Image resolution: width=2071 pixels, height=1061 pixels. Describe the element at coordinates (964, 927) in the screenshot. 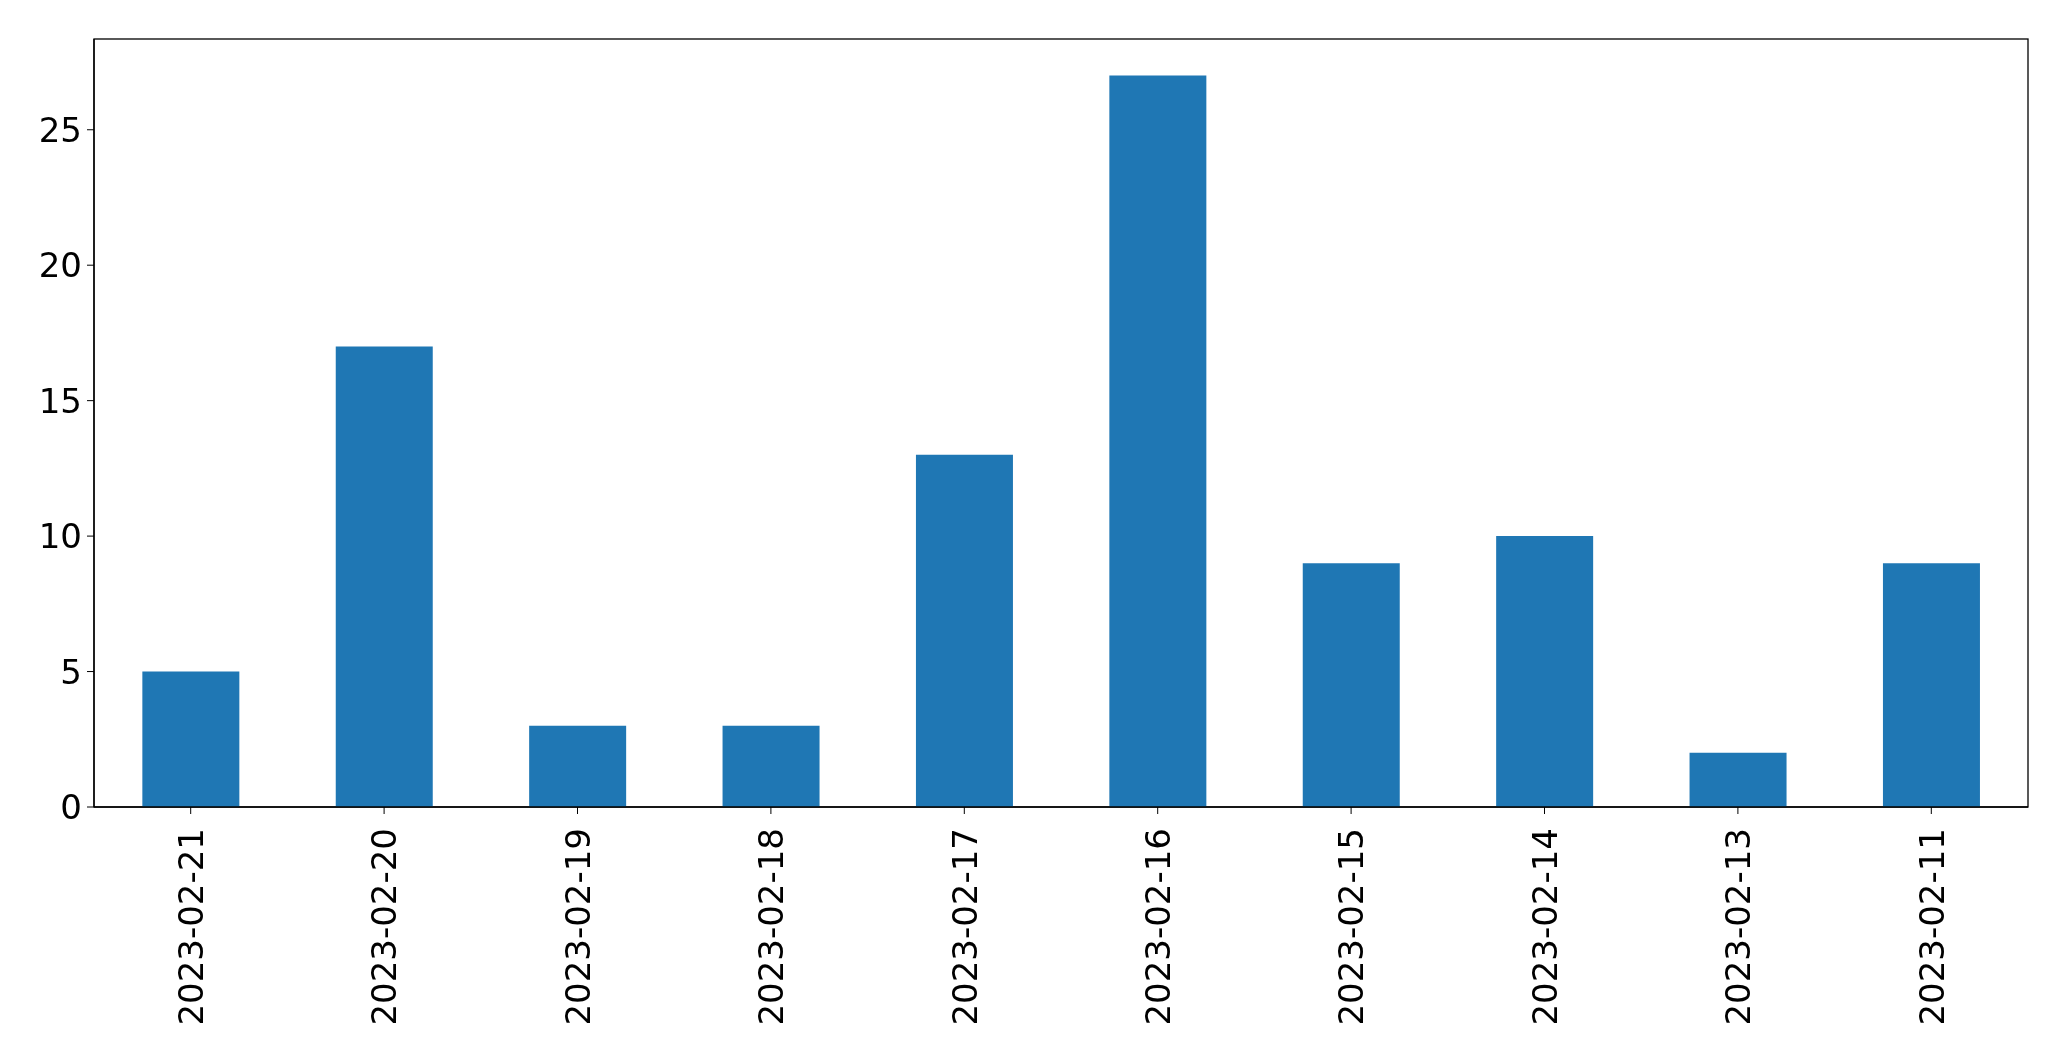

I see `x-tick-label: 2023-02-17` at that location.